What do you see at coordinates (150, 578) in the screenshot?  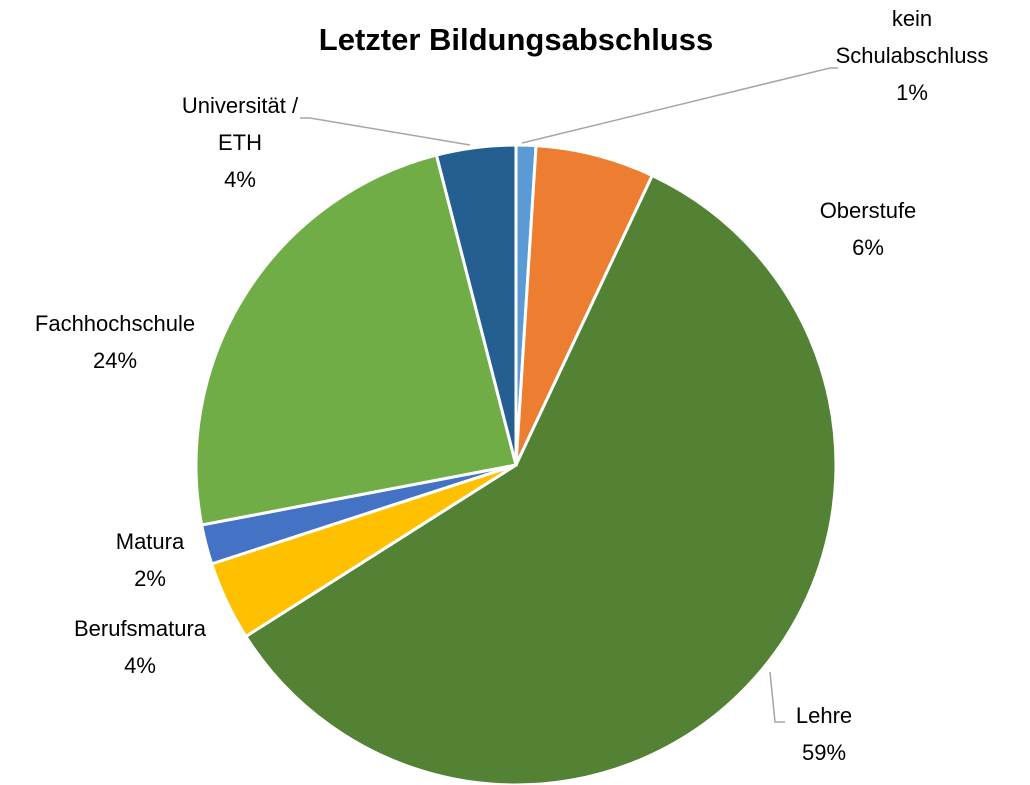 I see `value-label: 2%` at bounding box center [150, 578].